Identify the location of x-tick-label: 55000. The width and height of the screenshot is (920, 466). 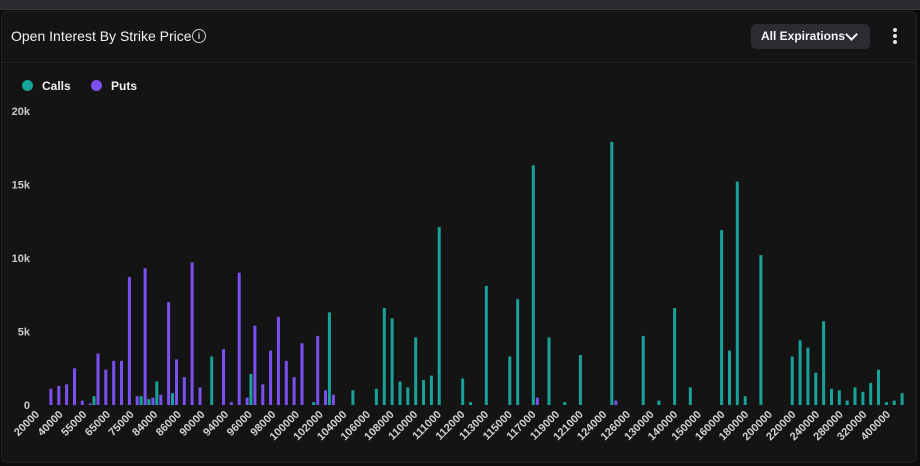
(74, 424).